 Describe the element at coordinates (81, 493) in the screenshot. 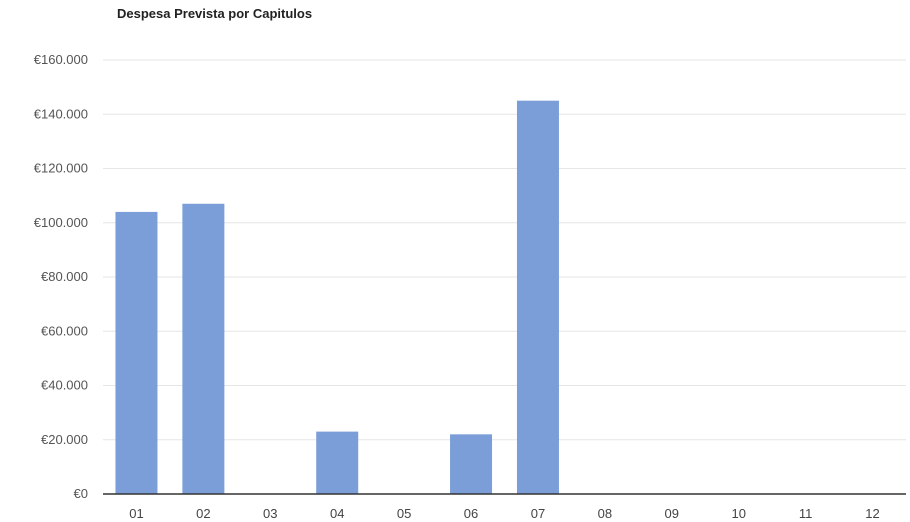

I see `y-tick-label: €0` at that location.